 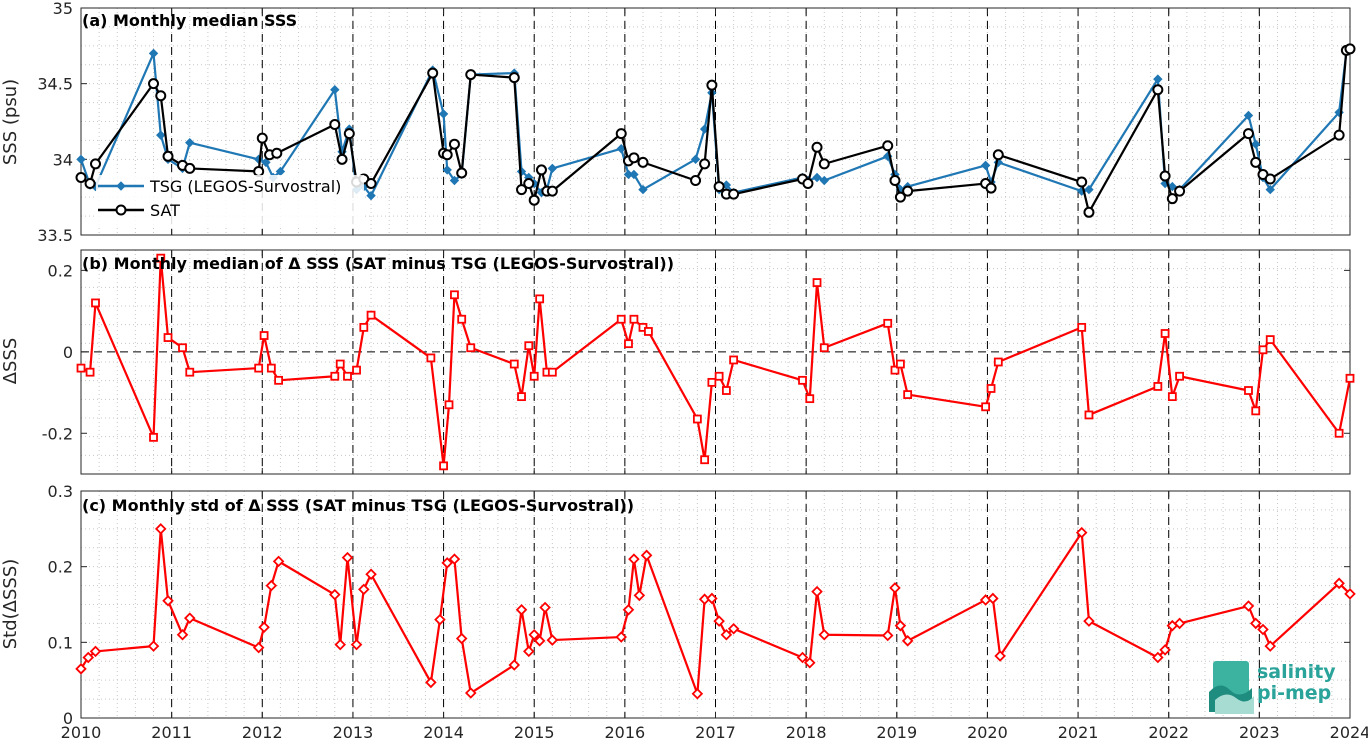 I want to click on x-tick-label: 2018, so click(x=806, y=732).